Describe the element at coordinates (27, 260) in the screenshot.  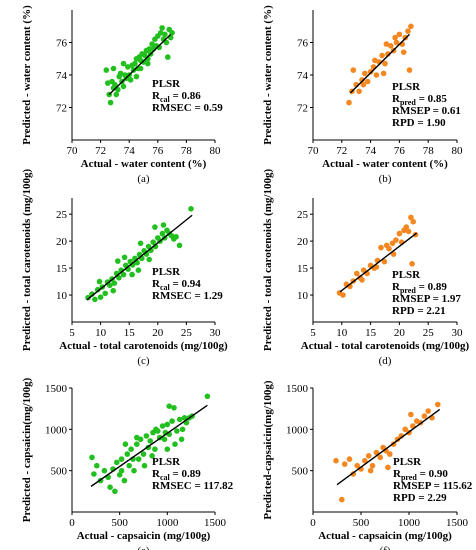
I see `y-axis-label: Predicted - total carotenoids (mg/100g)` at that location.